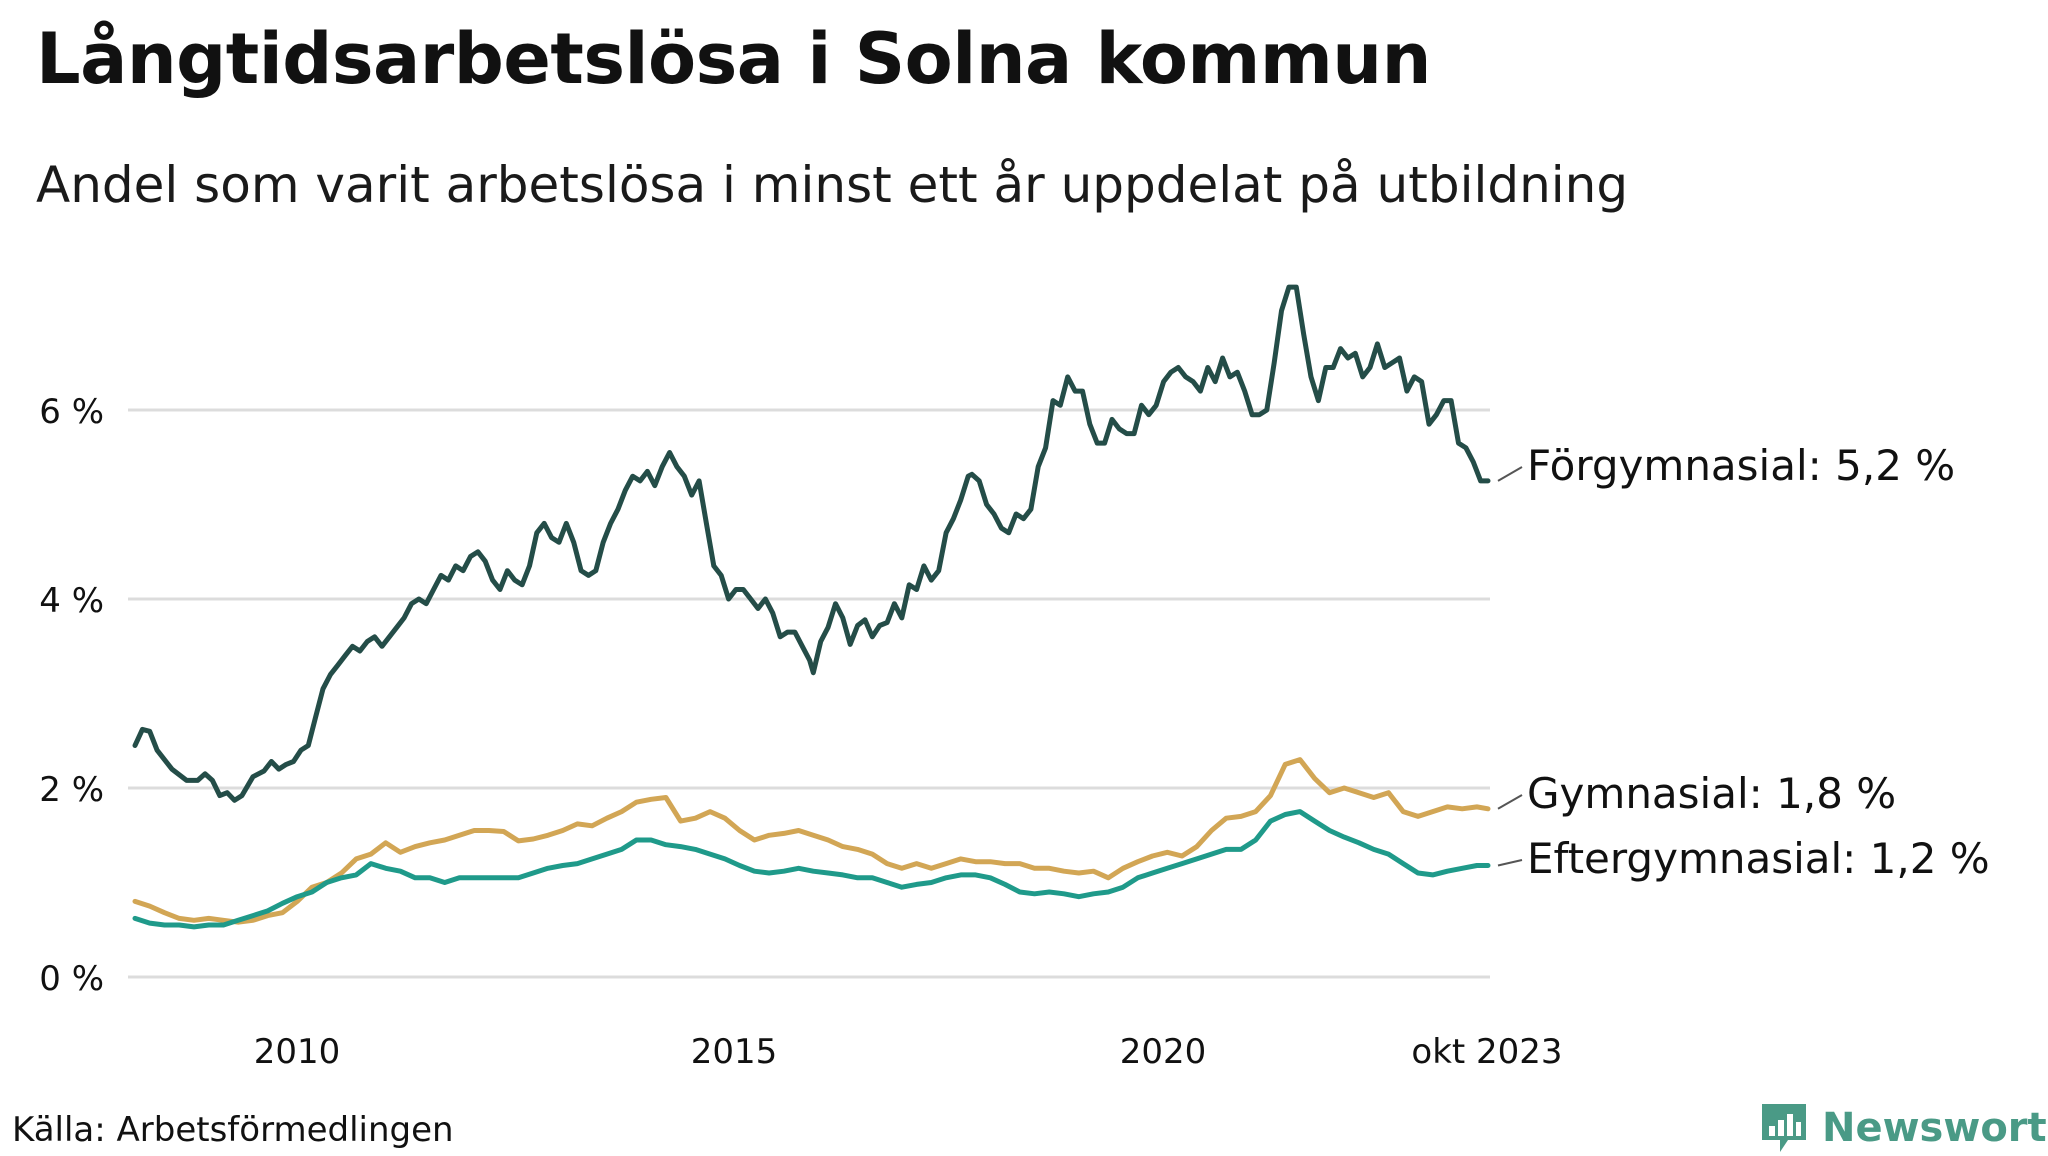 The width and height of the screenshot is (2048, 1156). What do you see at coordinates (1935, 1128) in the screenshot?
I see `brand-name: Newsworthy` at bounding box center [1935, 1128].